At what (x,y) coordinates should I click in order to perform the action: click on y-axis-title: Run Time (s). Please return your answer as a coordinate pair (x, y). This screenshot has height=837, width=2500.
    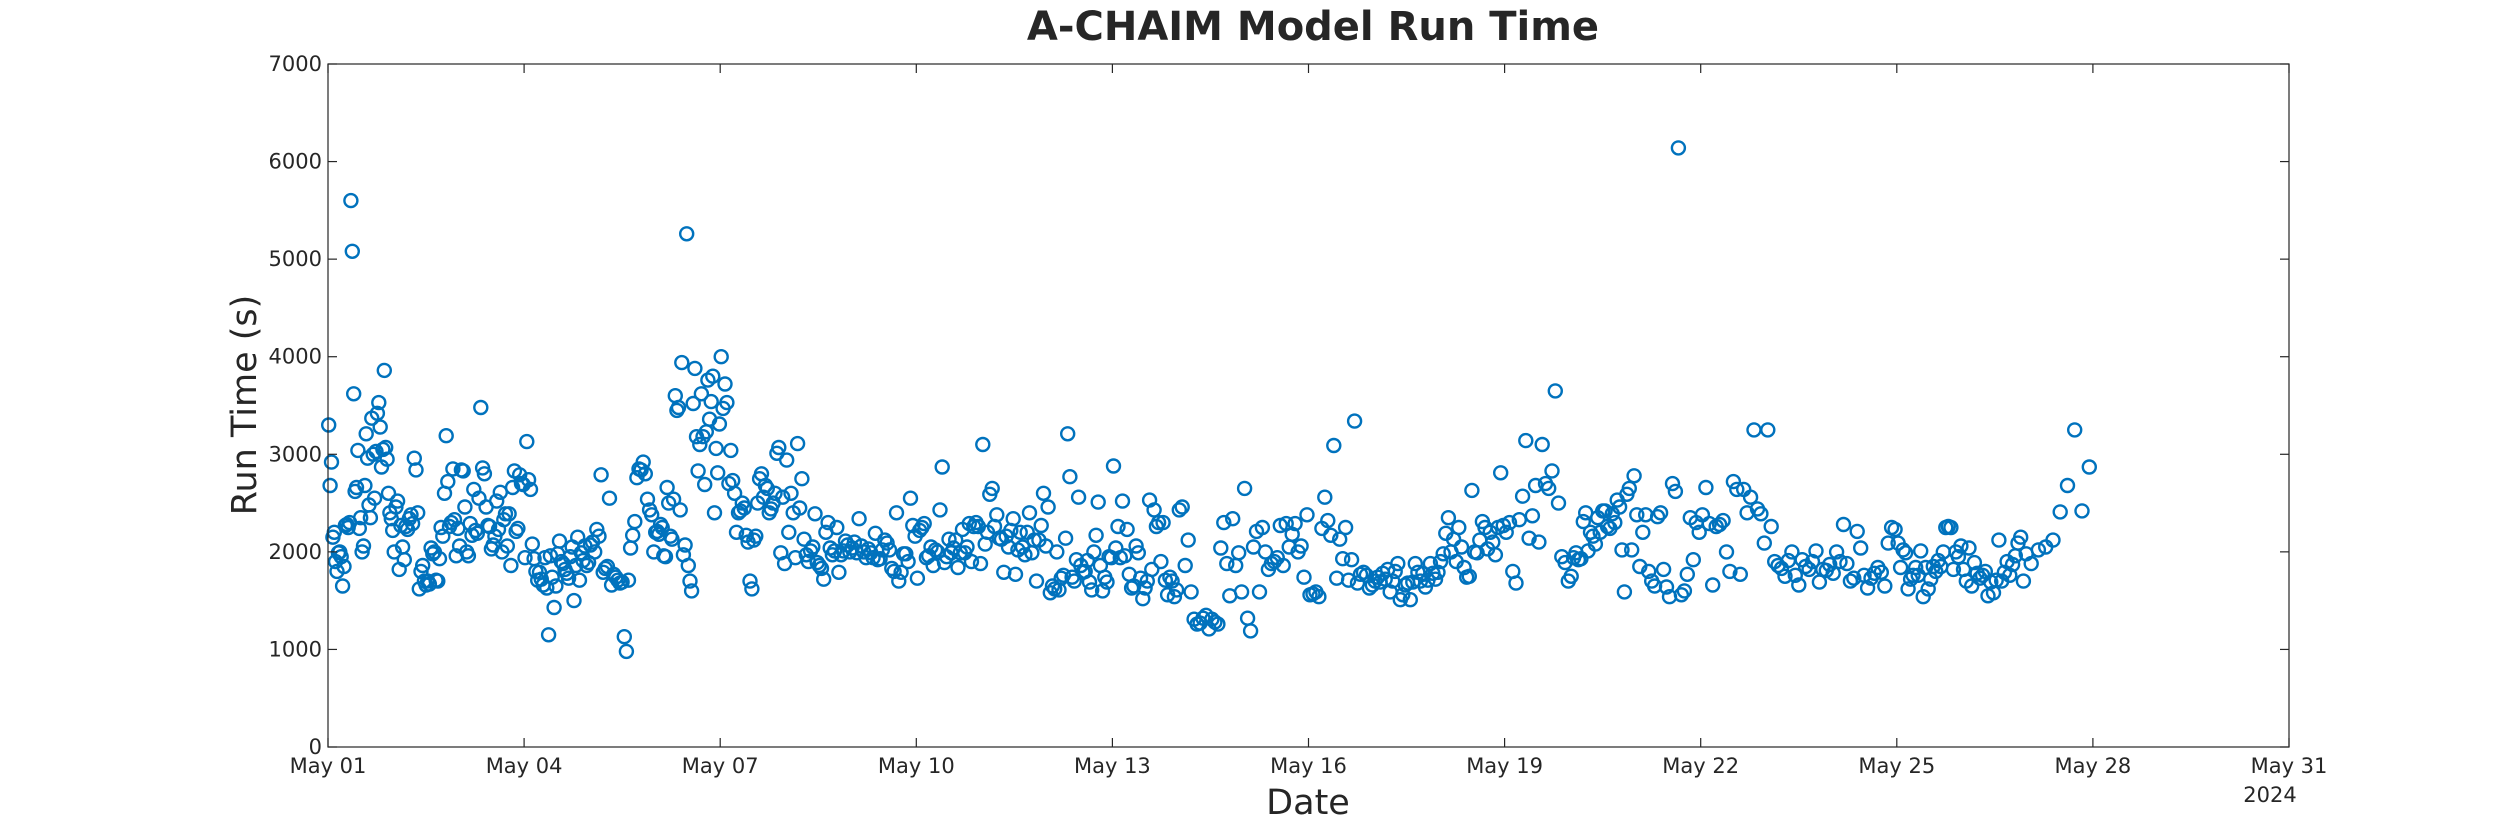
    Looking at the image, I should click on (245, 405).